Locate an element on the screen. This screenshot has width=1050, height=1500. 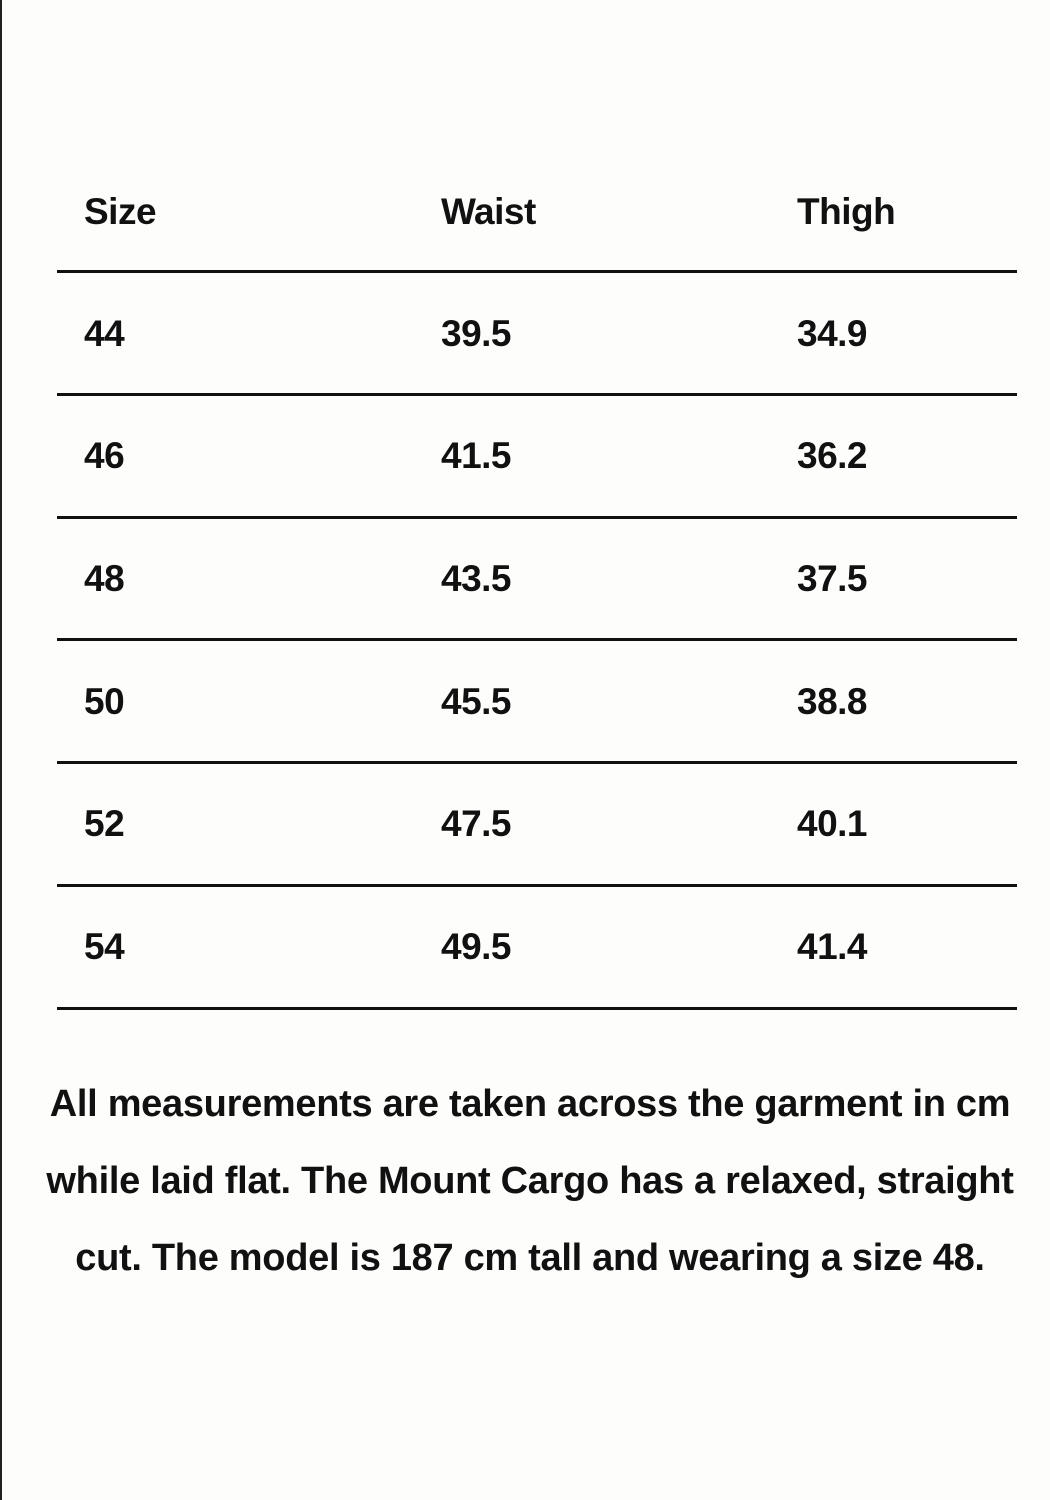
cell-thigh: 36.2 is located at coordinates (832, 456).